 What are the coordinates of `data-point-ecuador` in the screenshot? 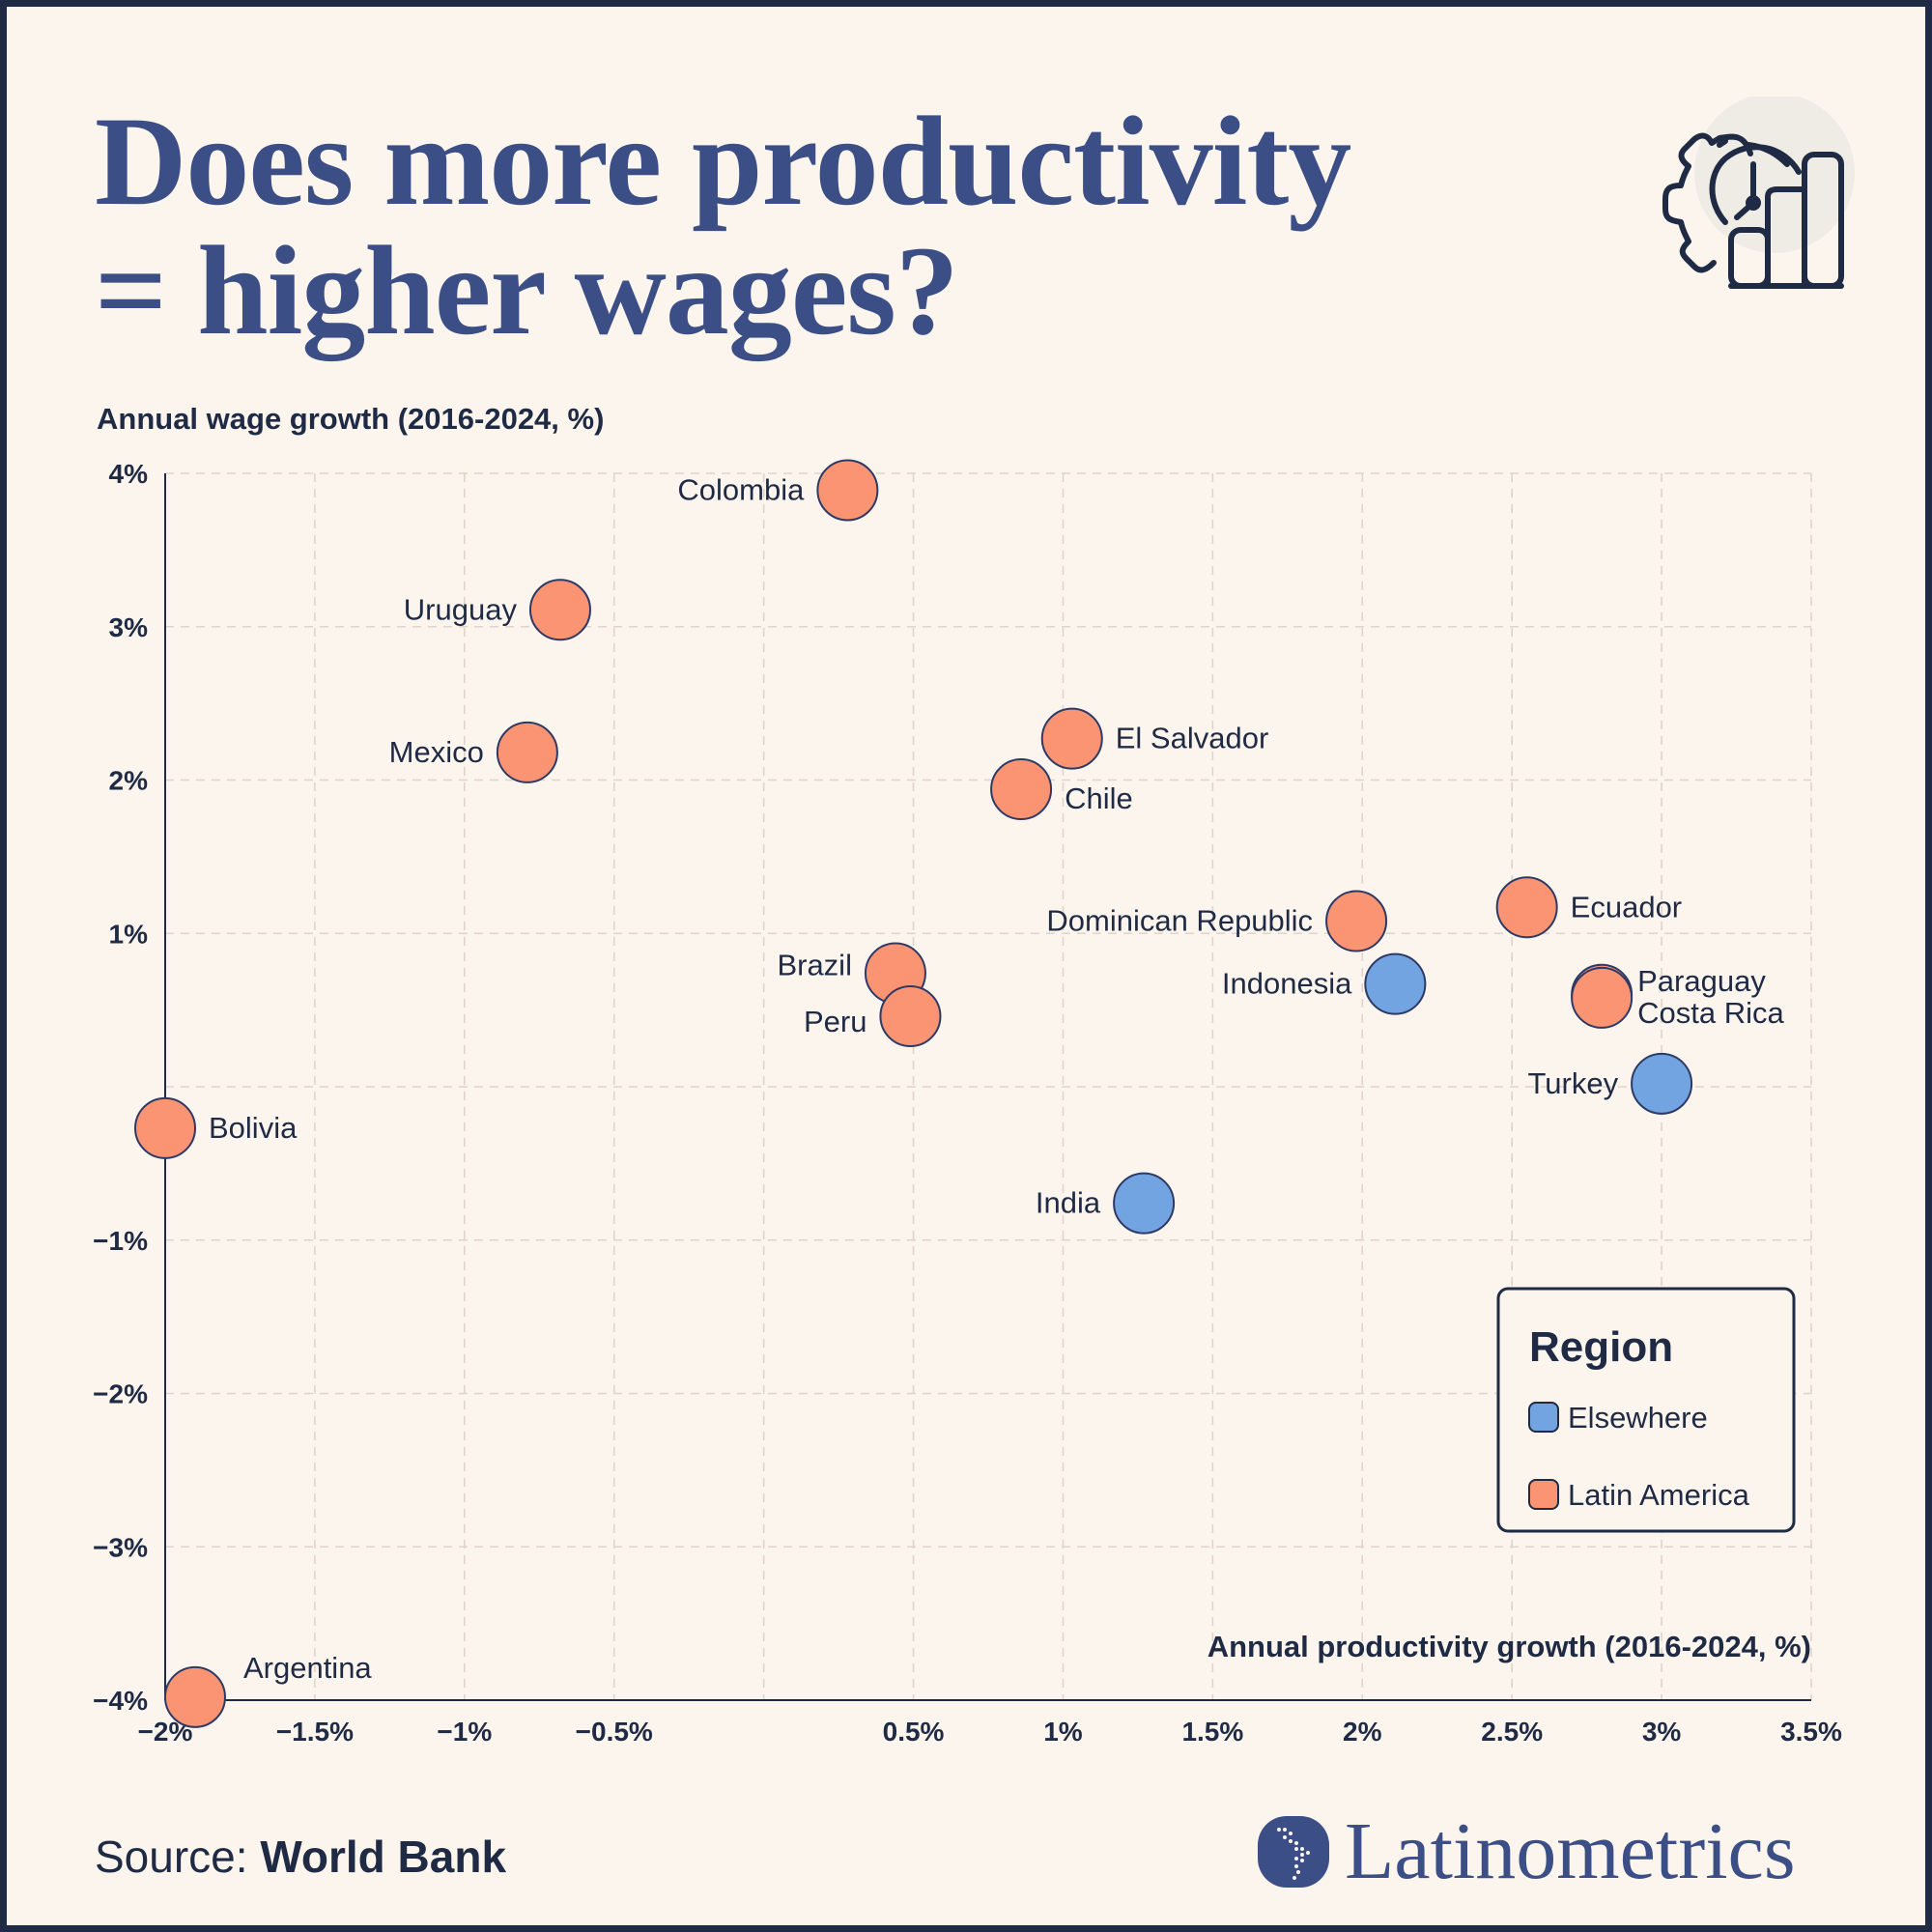 It's located at (1526, 907).